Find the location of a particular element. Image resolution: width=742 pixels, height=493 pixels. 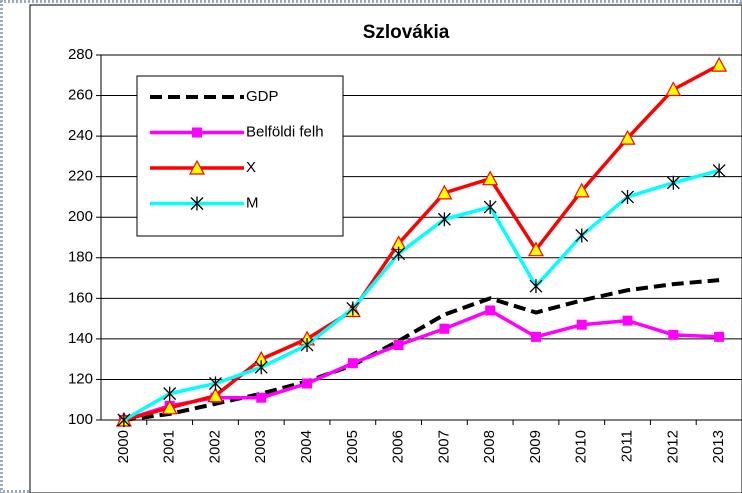

y-tick-label: 160 is located at coordinates (80, 297).